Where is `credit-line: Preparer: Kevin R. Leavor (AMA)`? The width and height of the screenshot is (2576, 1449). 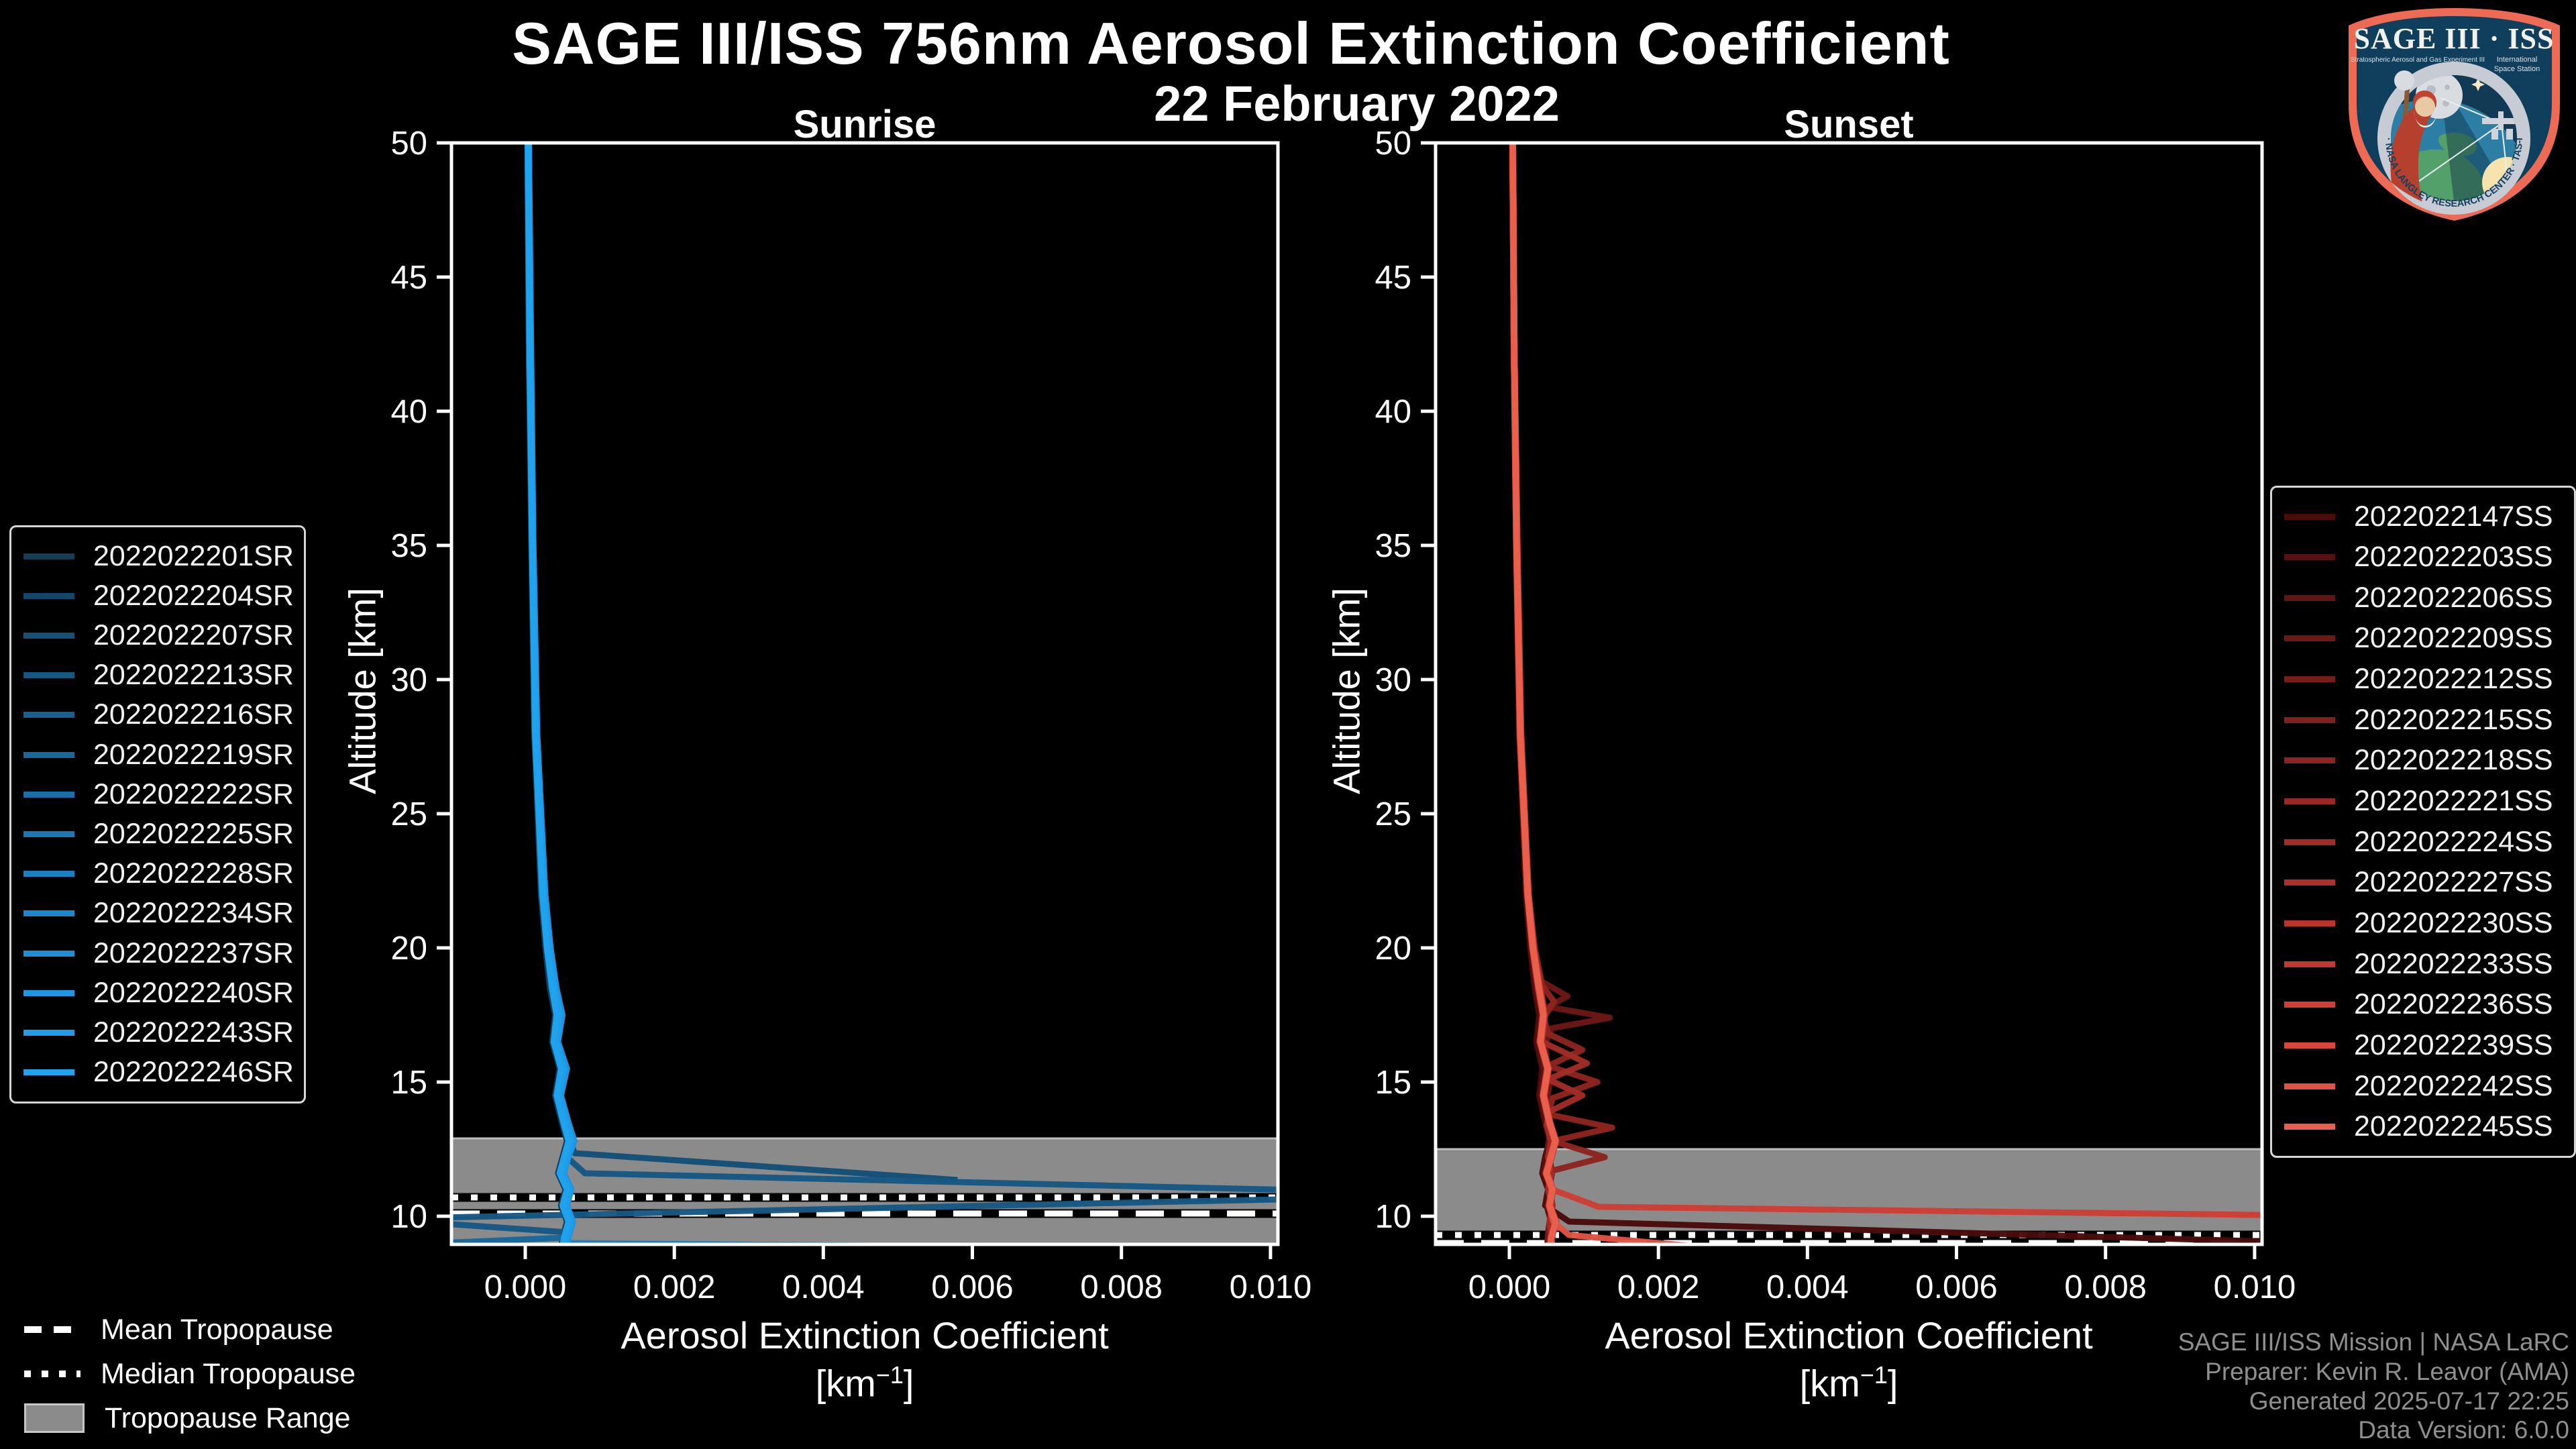
credit-line: Preparer: Kevin R. Leavor (AMA) is located at coordinates (2387, 1372).